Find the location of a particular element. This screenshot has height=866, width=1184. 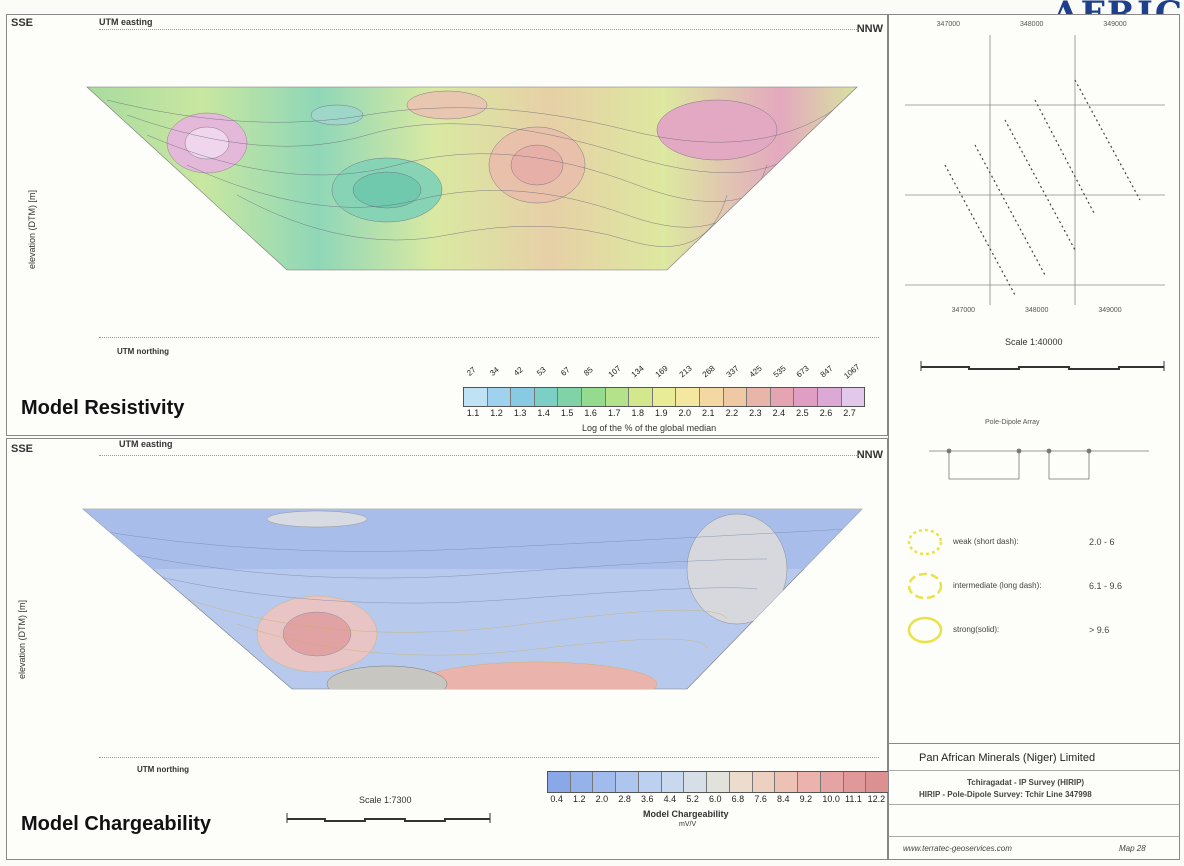

legend-label: strong(solid): is located at coordinates (976, 629).